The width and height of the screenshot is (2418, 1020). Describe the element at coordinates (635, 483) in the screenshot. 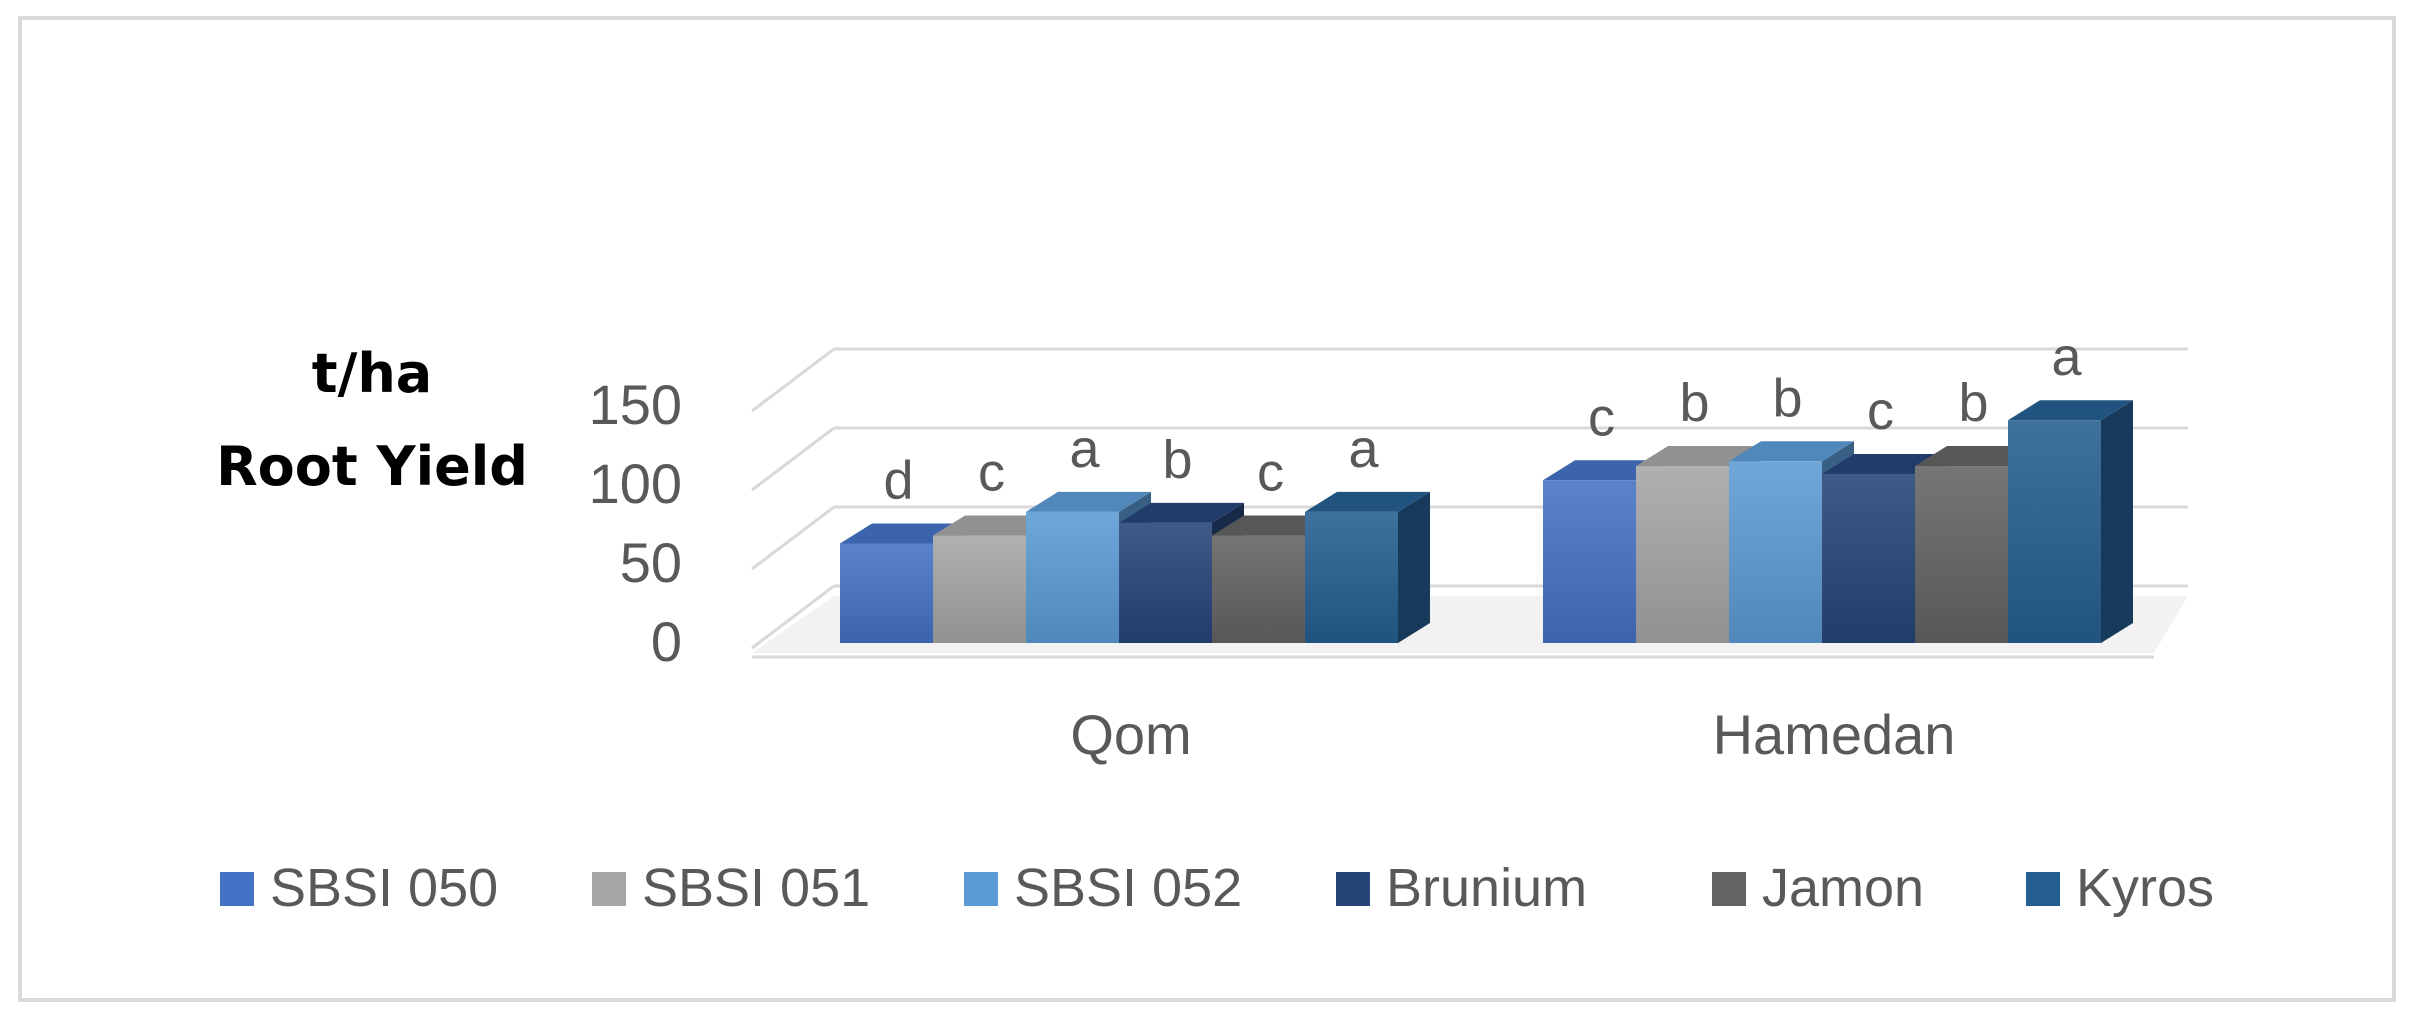

I see `y-tick-label: 100` at that location.